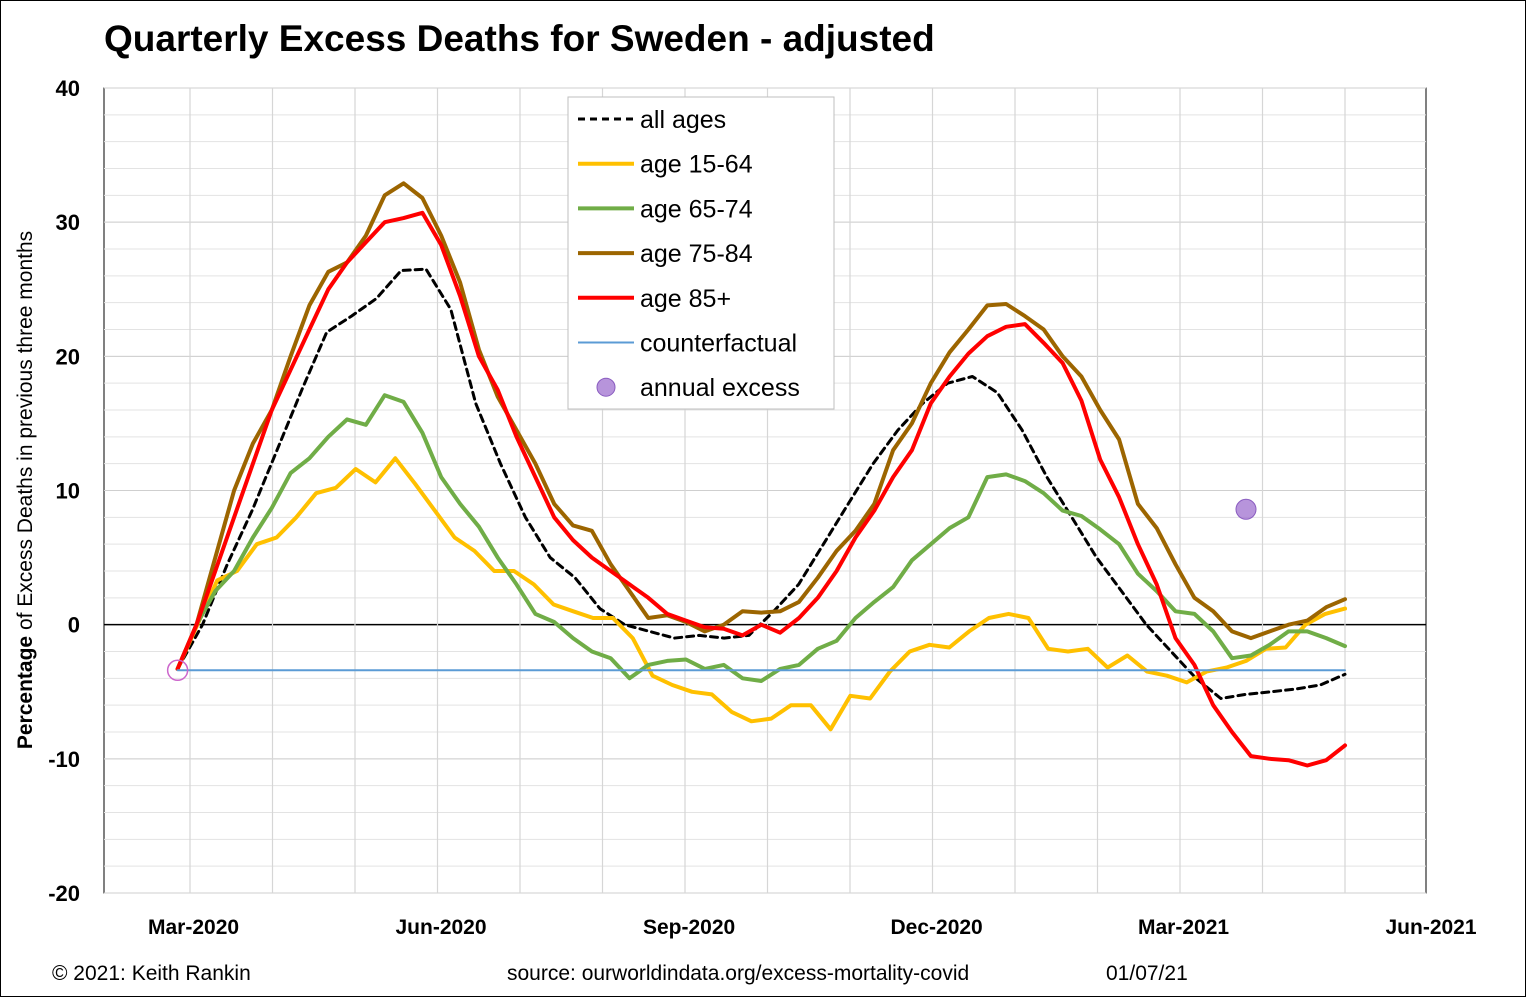 The image size is (1528, 999). Describe the element at coordinates (1246, 509) in the screenshot. I see `annual-excess-point` at that location.